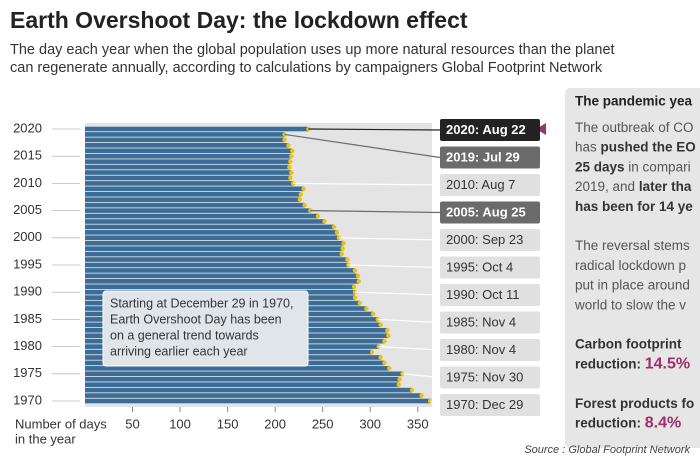 Image resolution: width=700 pixels, height=467 pixels. I want to click on panel-text: radical lockdown p, so click(630, 264).